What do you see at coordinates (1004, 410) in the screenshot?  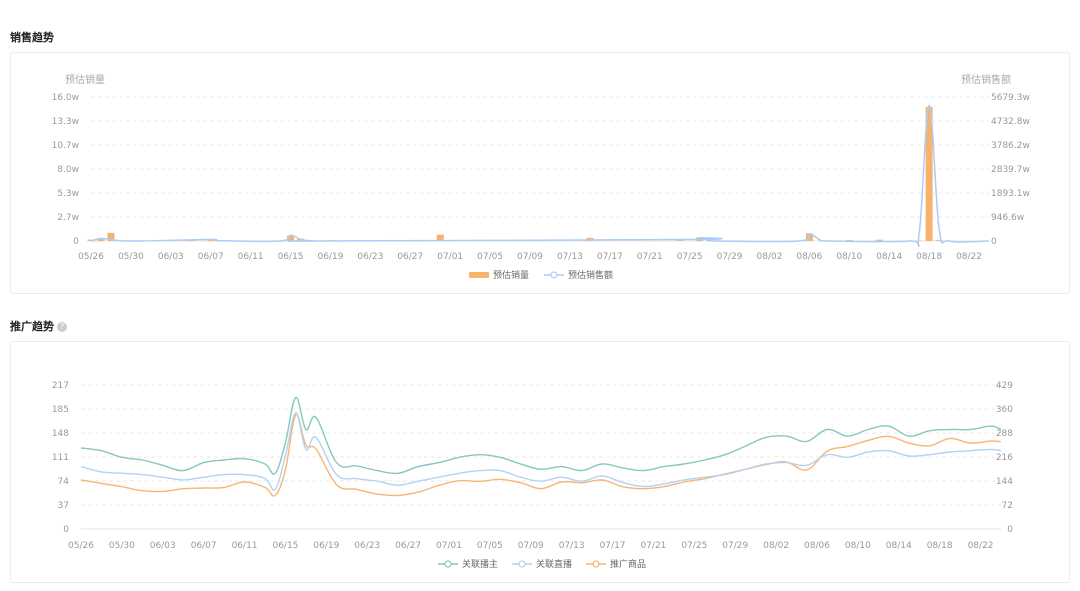 I see `y2-tick-label: 360` at bounding box center [1004, 410].